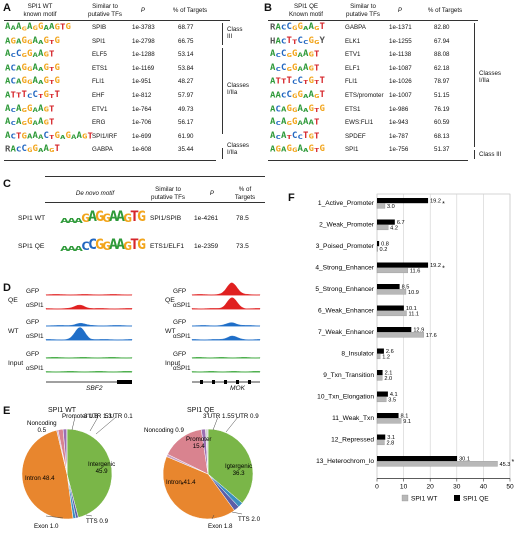 The height and width of the screenshot is (539, 520). I want to click on track-group-label: WT, so click(13, 331).